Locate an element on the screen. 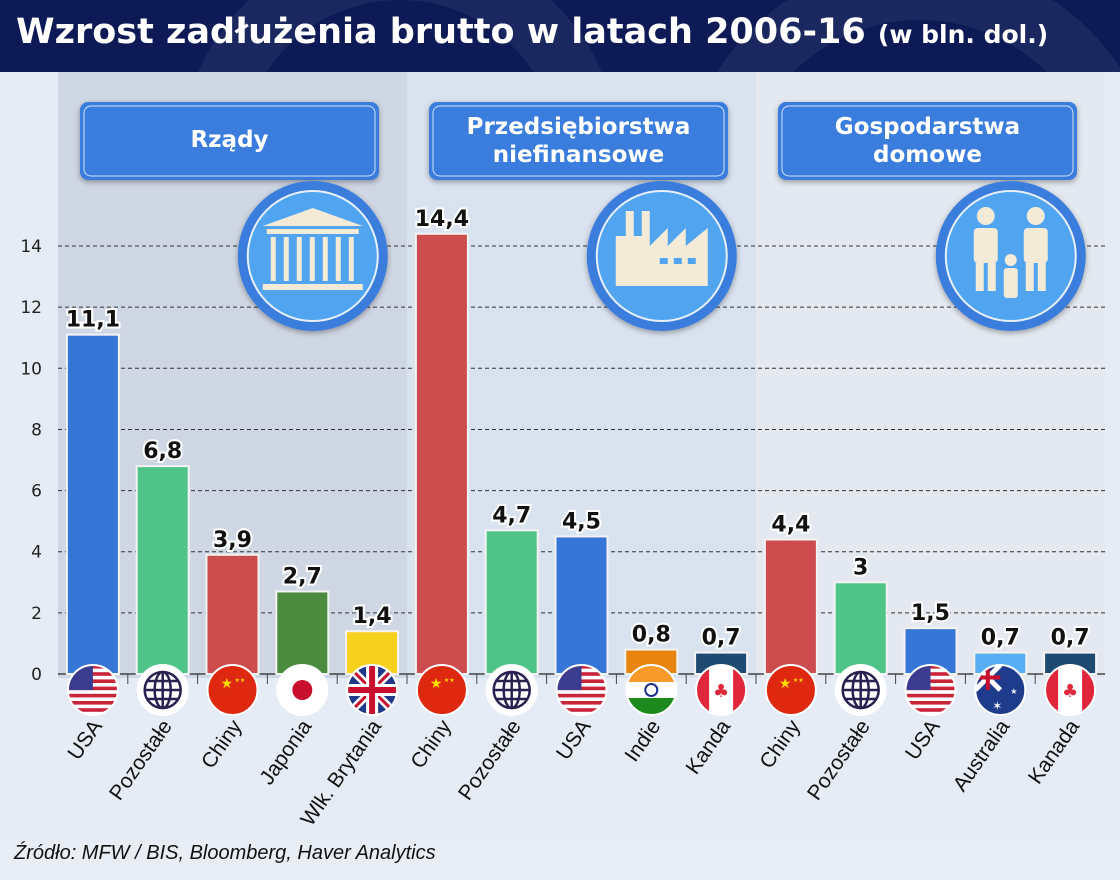  title-unit: (w bln. dol.) is located at coordinates (963, 34).